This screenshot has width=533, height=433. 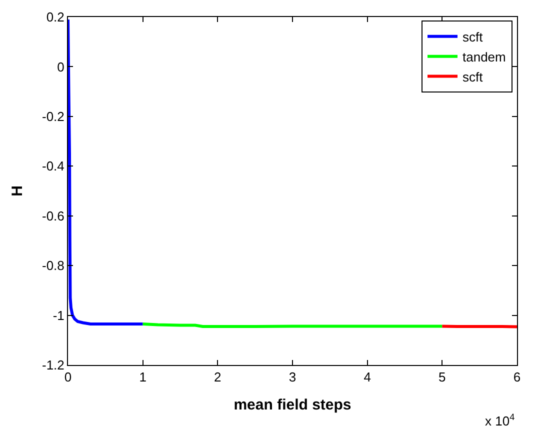 What do you see at coordinates (53, 216) in the screenshot?
I see `y-tick-label: -0.6` at bounding box center [53, 216].